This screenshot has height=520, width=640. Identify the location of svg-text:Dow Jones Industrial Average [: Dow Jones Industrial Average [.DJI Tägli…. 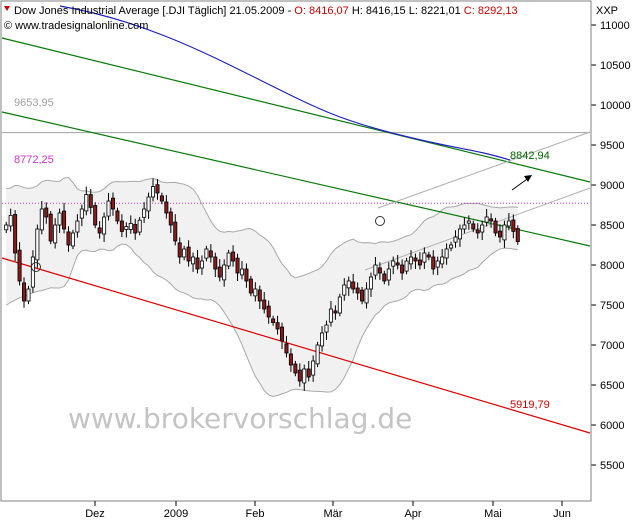
(266, 11).